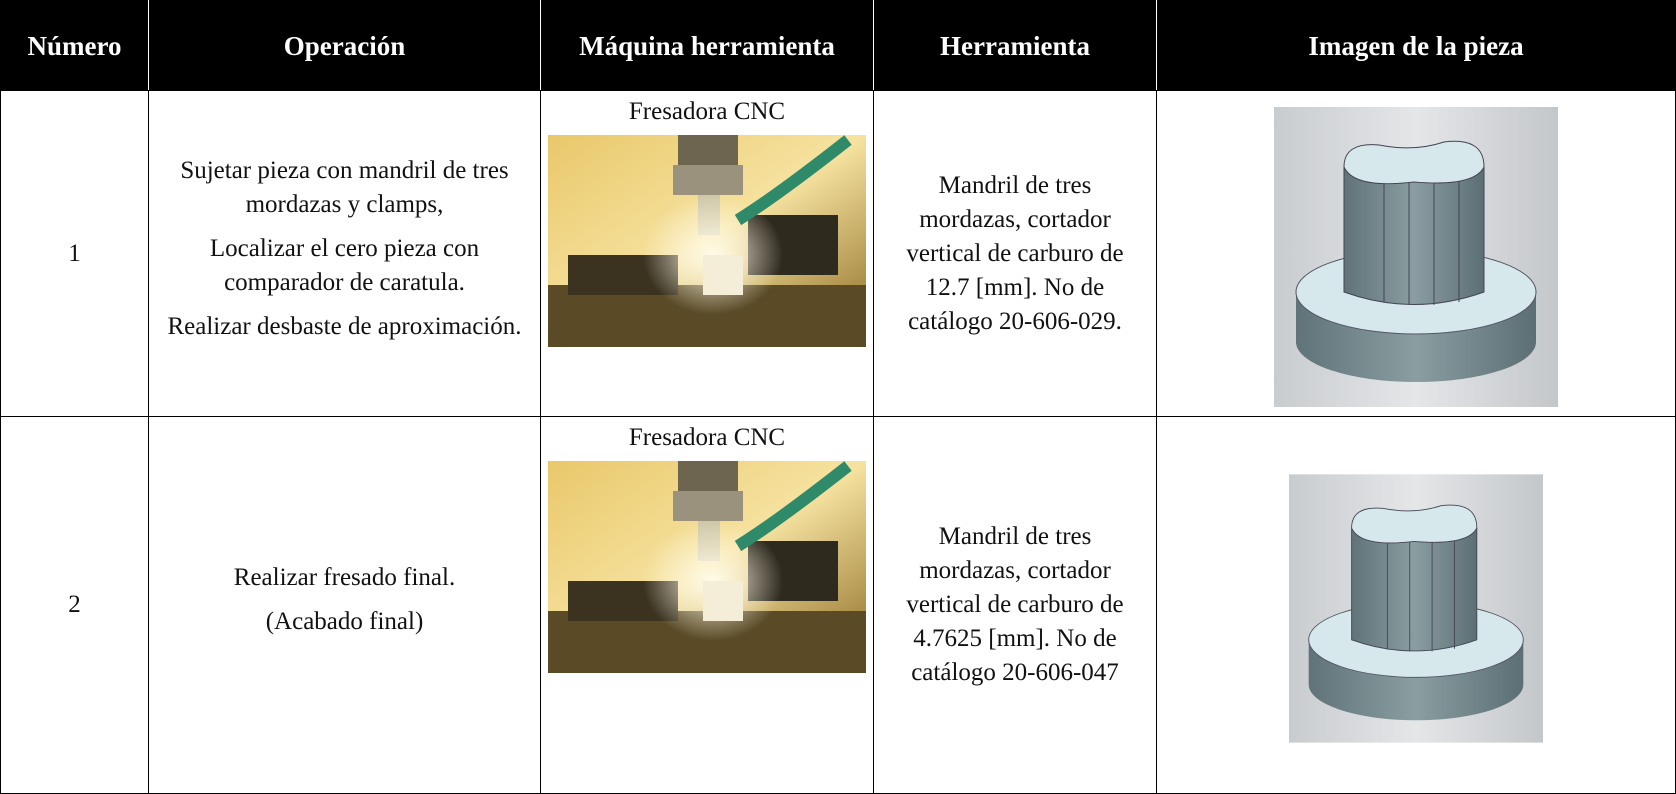 The height and width of the screenshot is (794, 1676). Describe the element at coordinates (344, 621) in the screenshot. I see `operation-text: (Acabado final)` at that location.